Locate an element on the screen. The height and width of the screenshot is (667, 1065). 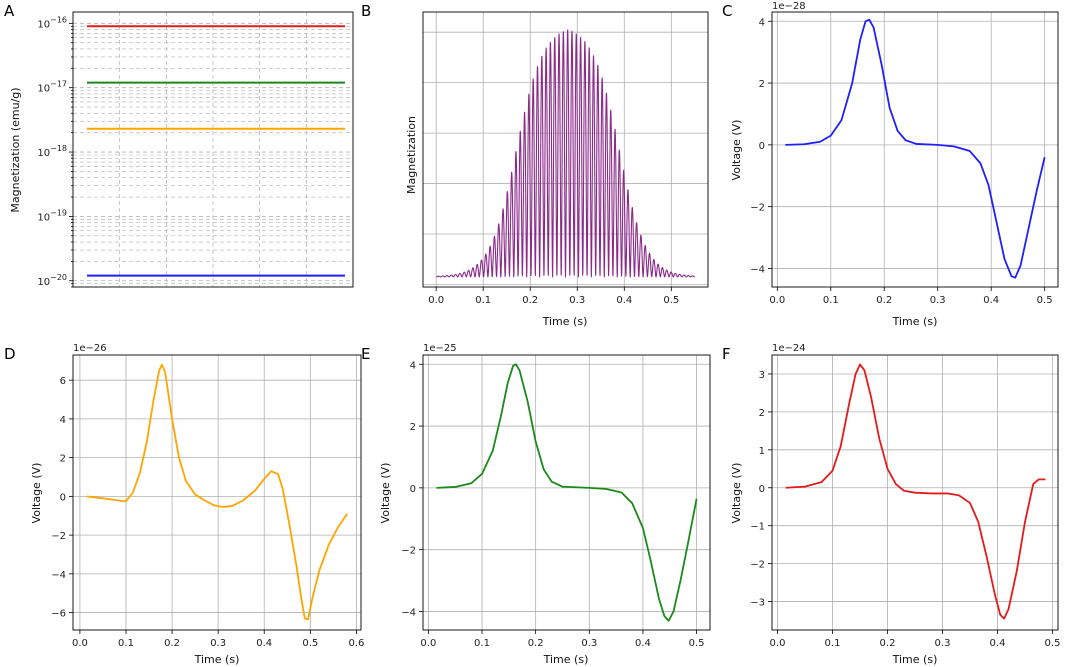
panel-a-frame is located at coordinates (213, 149).